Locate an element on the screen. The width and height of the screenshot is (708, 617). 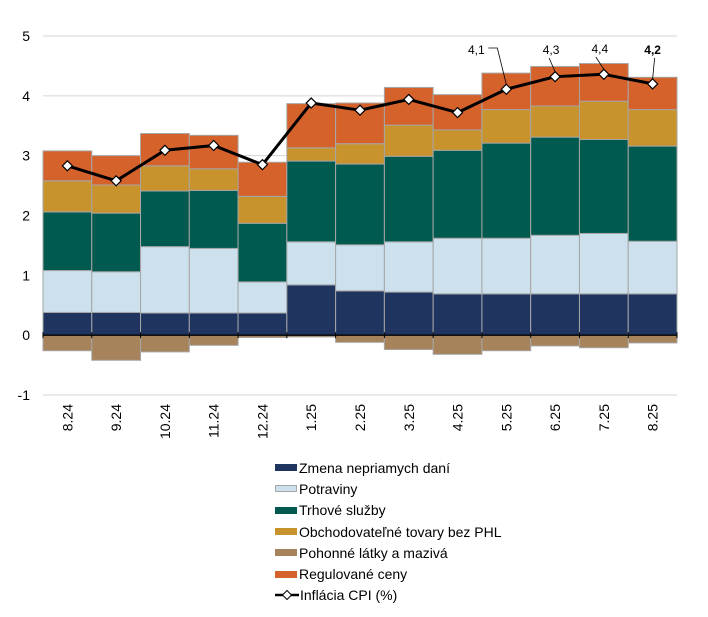
data-labels: 4,1 4,3 4,4 4,2 is located at coordinates (564, 63).